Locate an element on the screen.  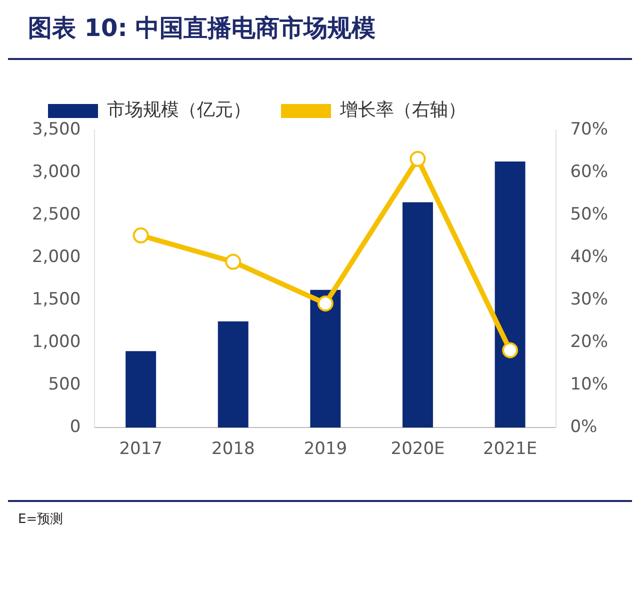
x-tick-label: 2020E is located at coordinates (417, 449).